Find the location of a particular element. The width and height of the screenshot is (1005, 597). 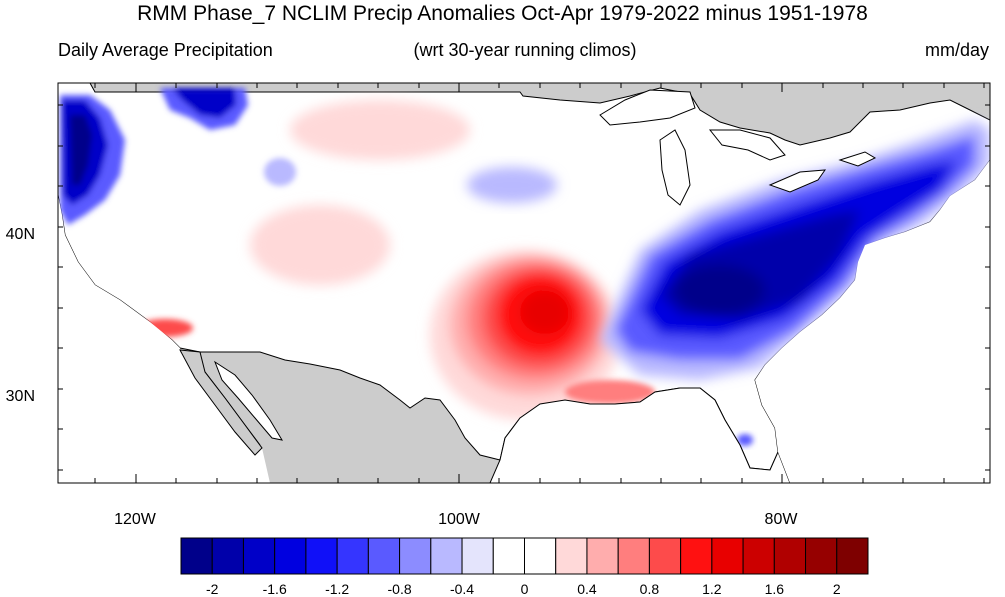

gulf-of-california is located at coordinates (248, 400).